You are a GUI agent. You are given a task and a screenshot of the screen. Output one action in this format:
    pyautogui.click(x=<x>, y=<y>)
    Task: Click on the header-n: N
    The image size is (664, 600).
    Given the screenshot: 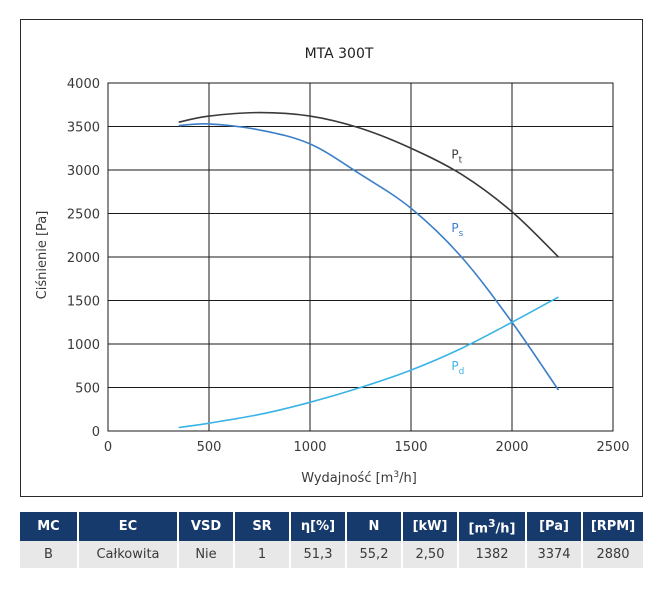 What is the action you would take?
    pyautogui.click(x=374, y=526)
    